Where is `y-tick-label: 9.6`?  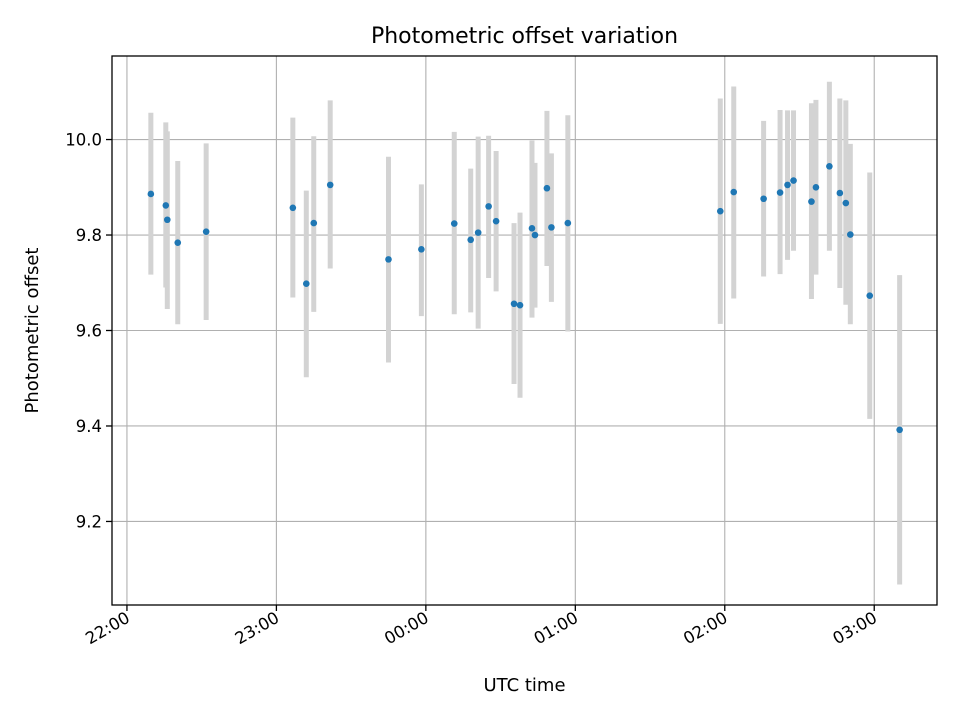 y-tick-label: 9.6 is located at coordinates (89, 331).